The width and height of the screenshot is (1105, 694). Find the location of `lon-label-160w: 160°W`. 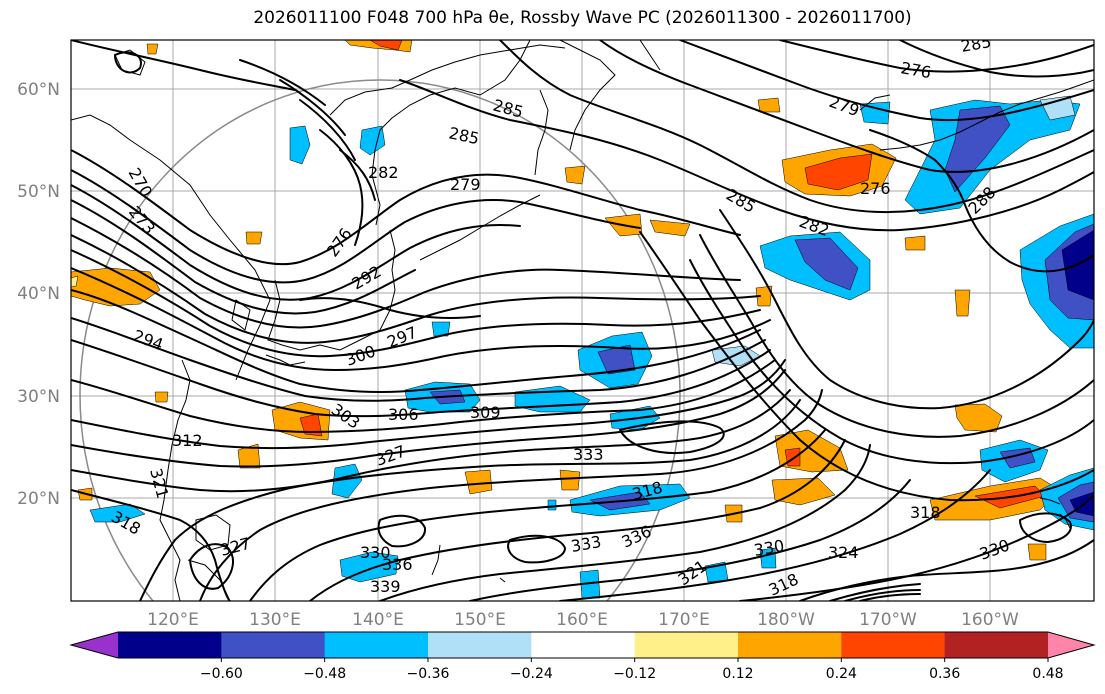

lon-label-160w: 160°W is located at coordinates (990, 620).